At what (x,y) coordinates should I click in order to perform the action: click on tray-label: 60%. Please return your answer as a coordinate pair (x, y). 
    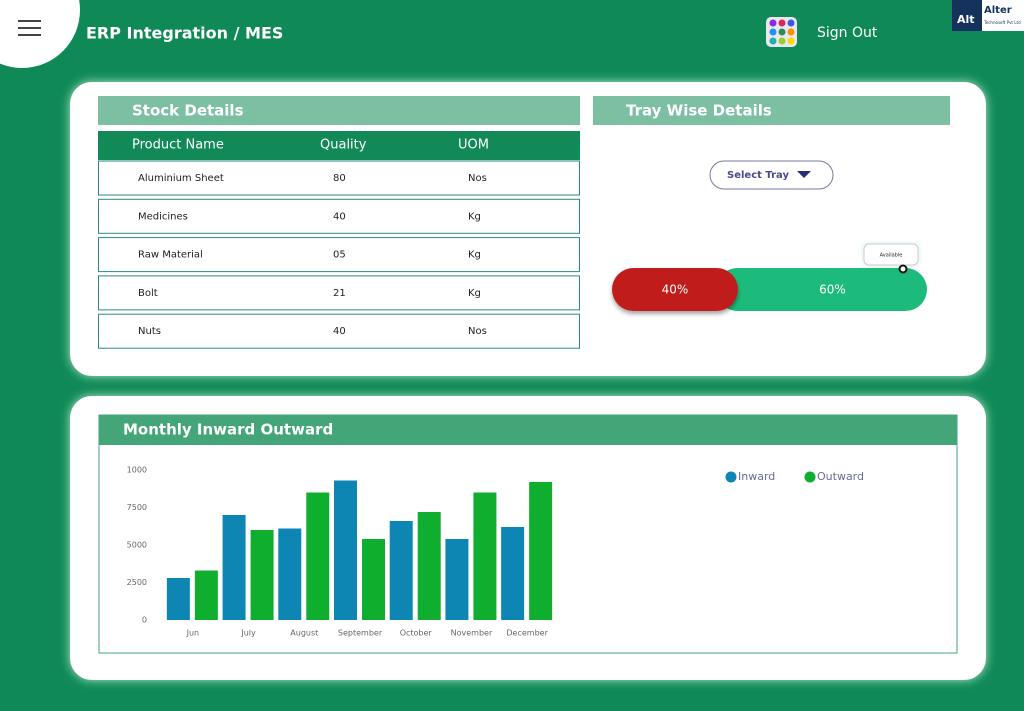
    Looking at the image, I should click on (832, 290).